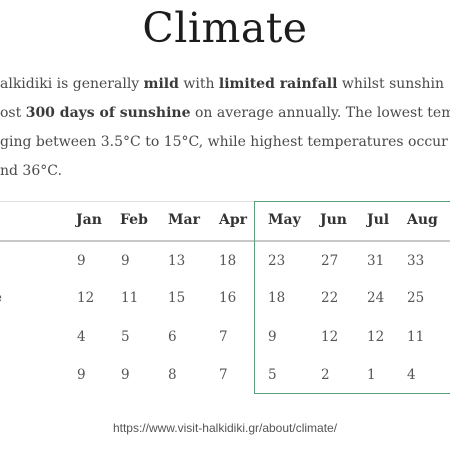  Describe the element at coordinates (108, 113) in the screenshot. I see `bold-300-days: 300 days of sunshine` at that location.